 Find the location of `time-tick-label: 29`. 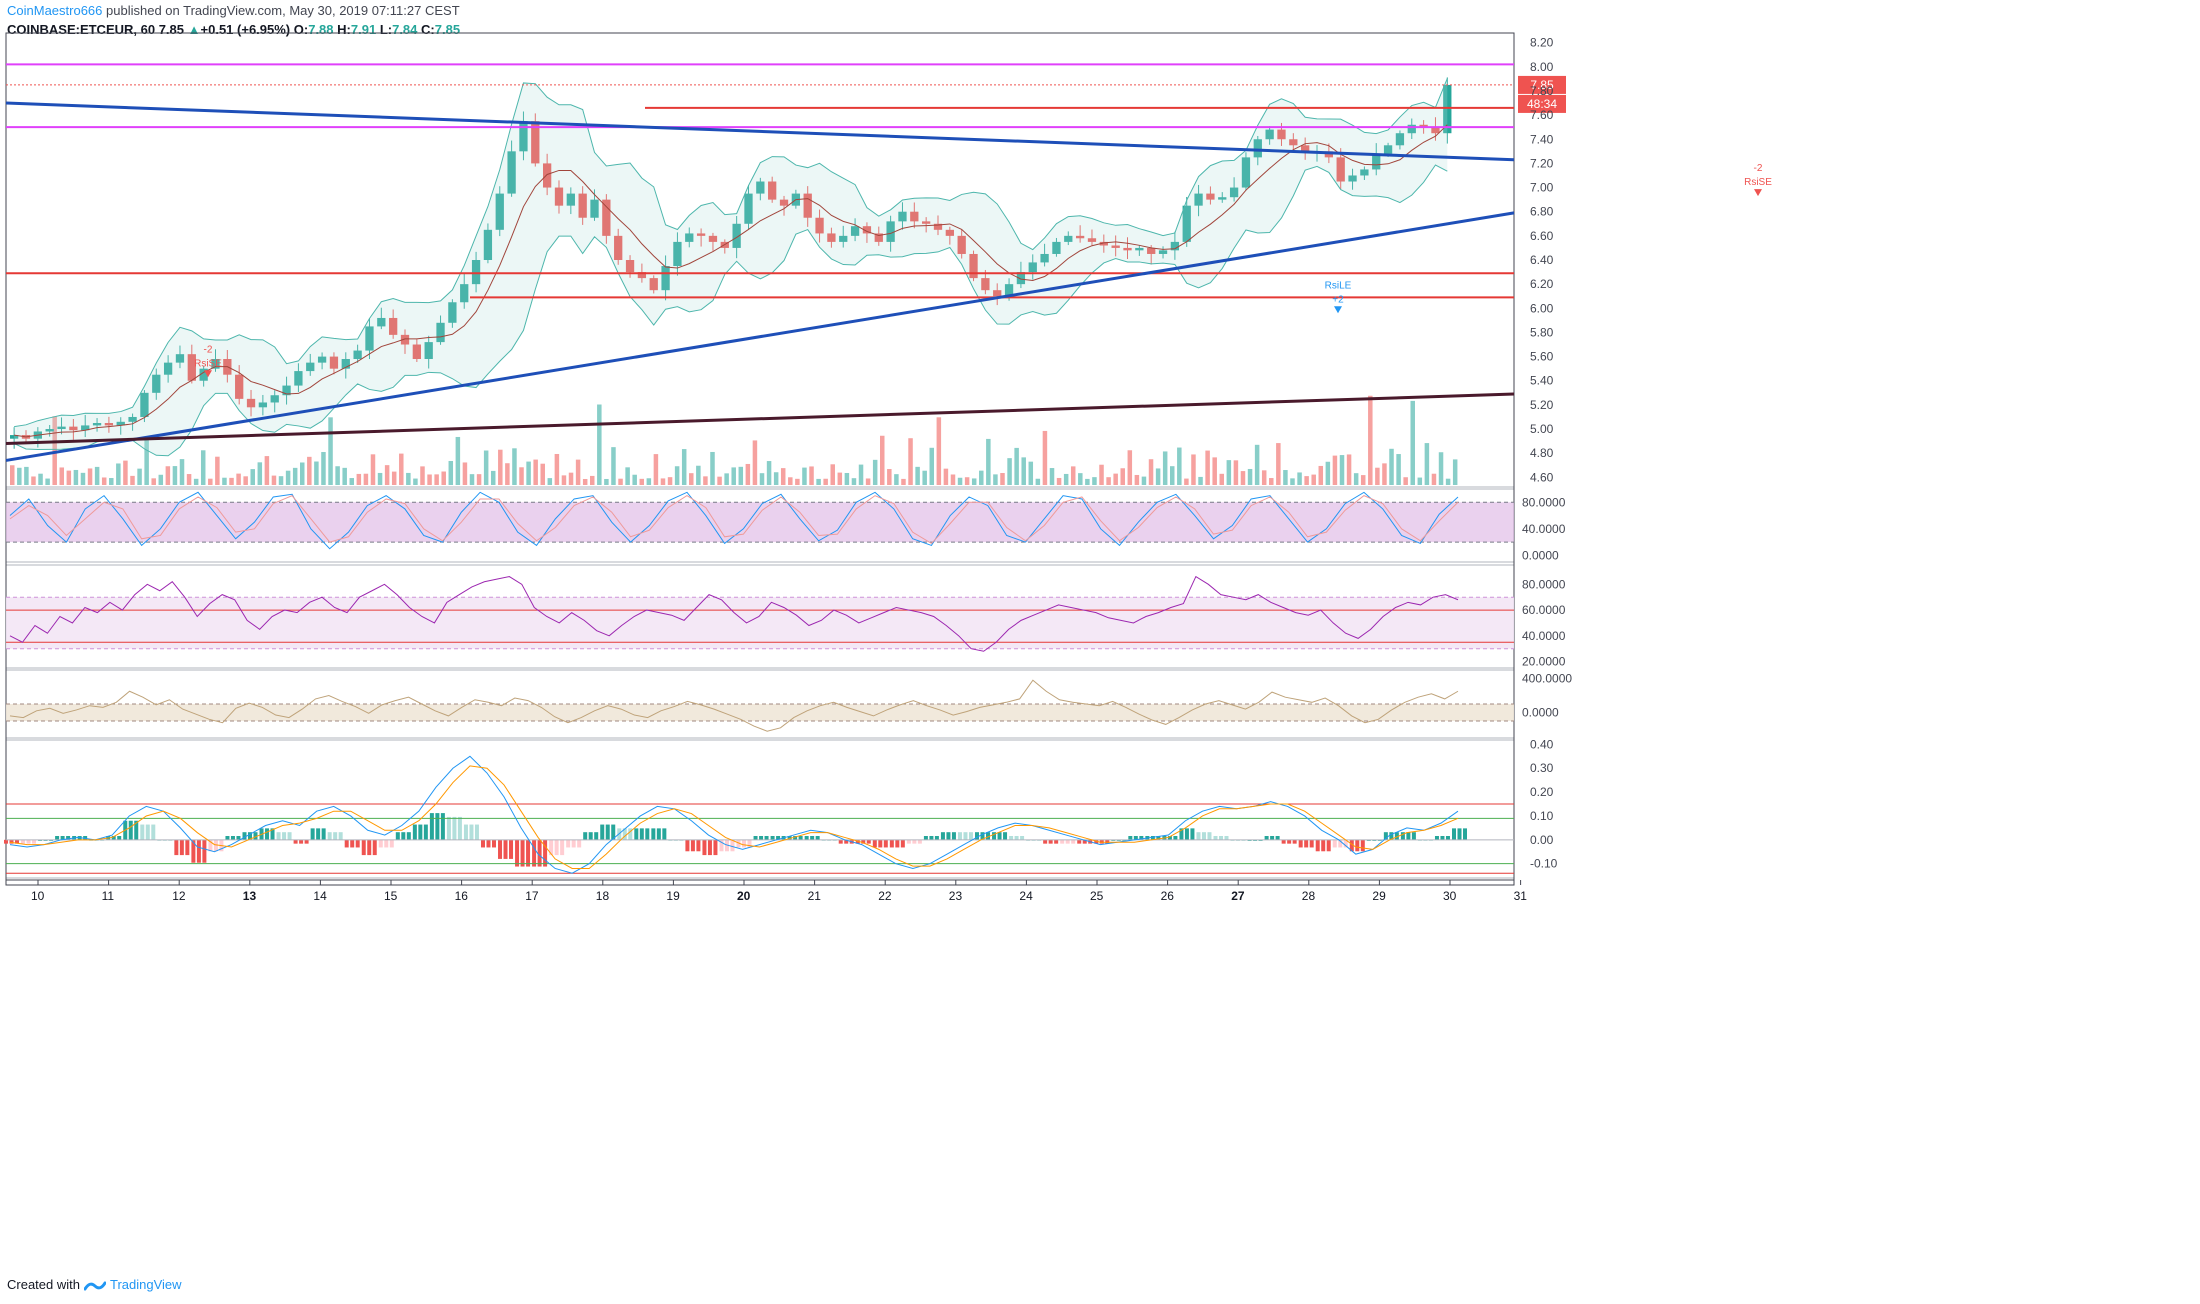

time-tick-label: 29 is located at coordinates (1379, 896).